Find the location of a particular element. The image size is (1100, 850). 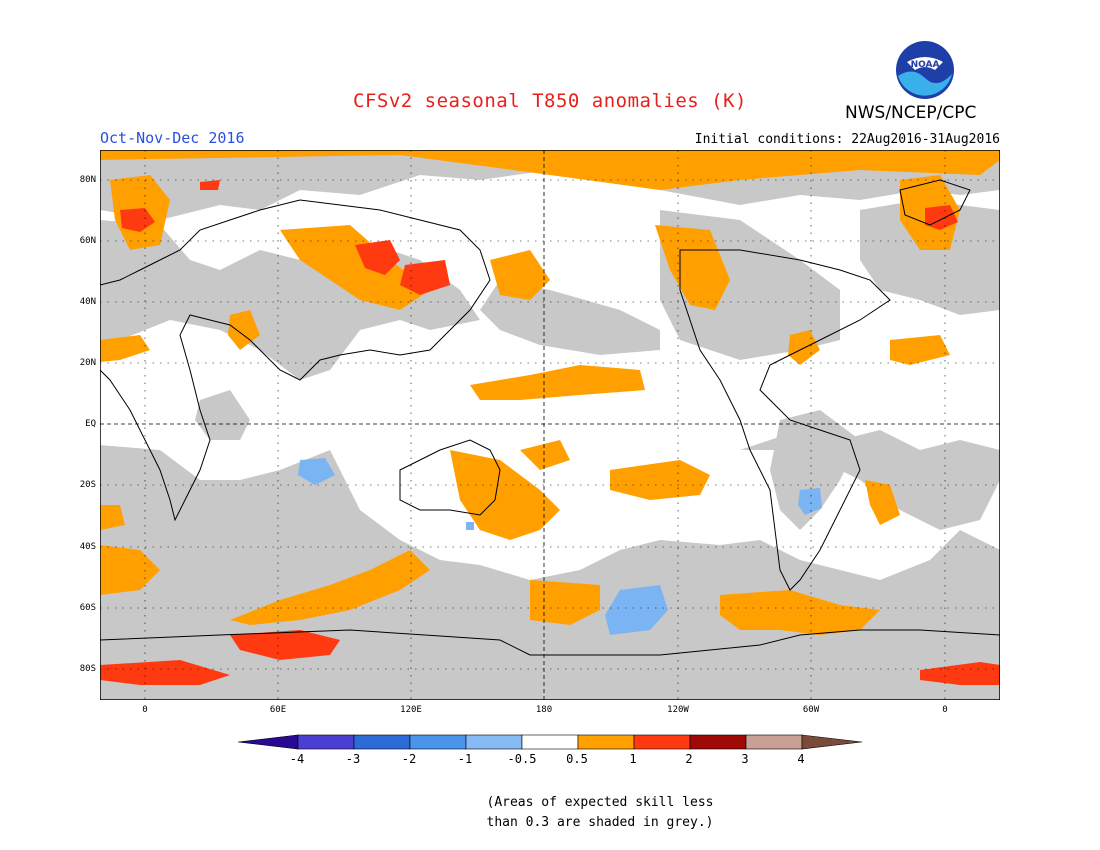

skill-note-line-1: (Areas of expected skill less is located at coordinates (600, 802).